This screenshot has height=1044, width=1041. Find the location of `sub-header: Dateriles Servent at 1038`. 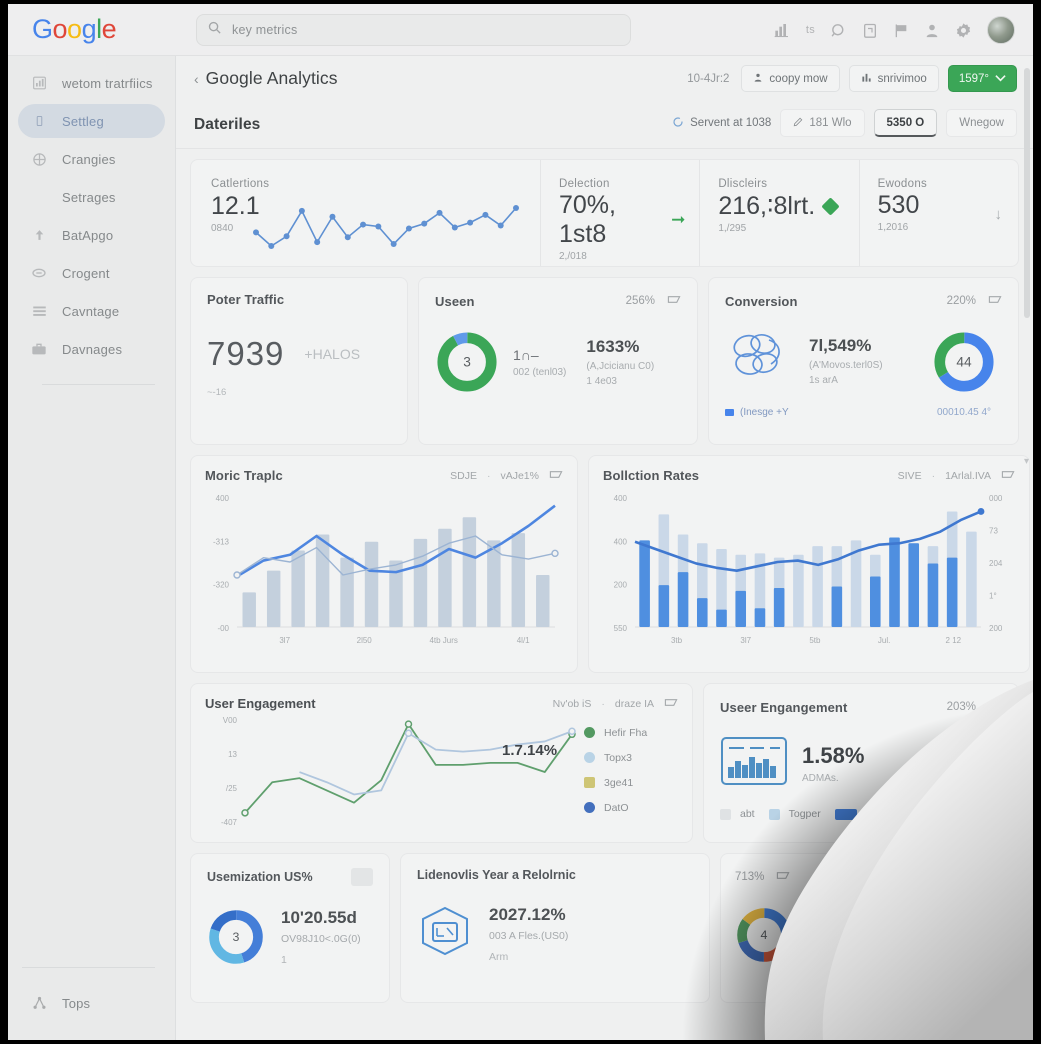

sub-header: Dateriles Servent at 1038 is located at coordinates (604, 125).